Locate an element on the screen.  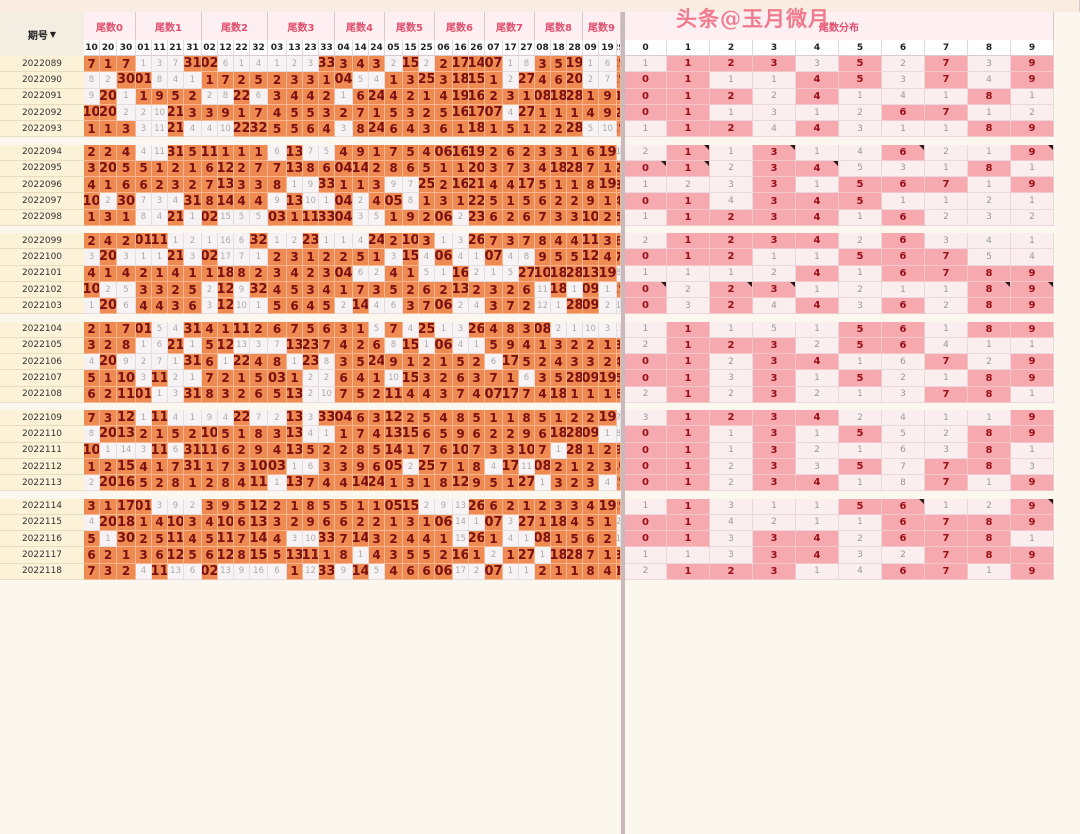
period-cell: 2022108 is located at coordinates (42, 394).